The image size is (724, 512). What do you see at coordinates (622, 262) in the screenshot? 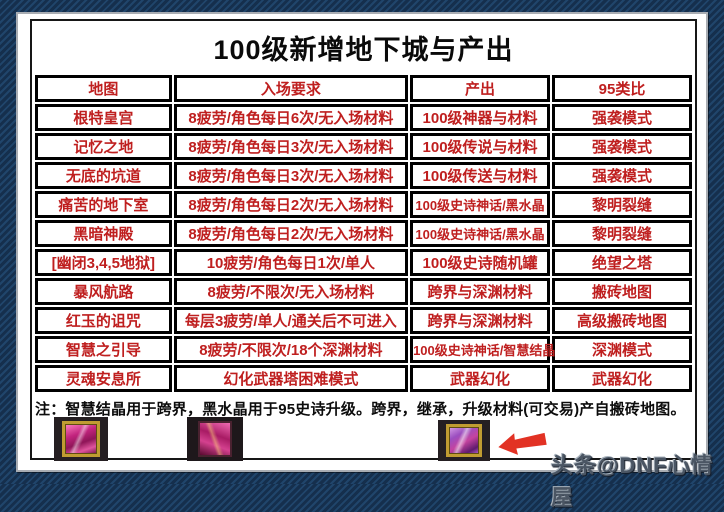
I see `cell-analog: 绝望之塔` at bounding box center [622, 262].